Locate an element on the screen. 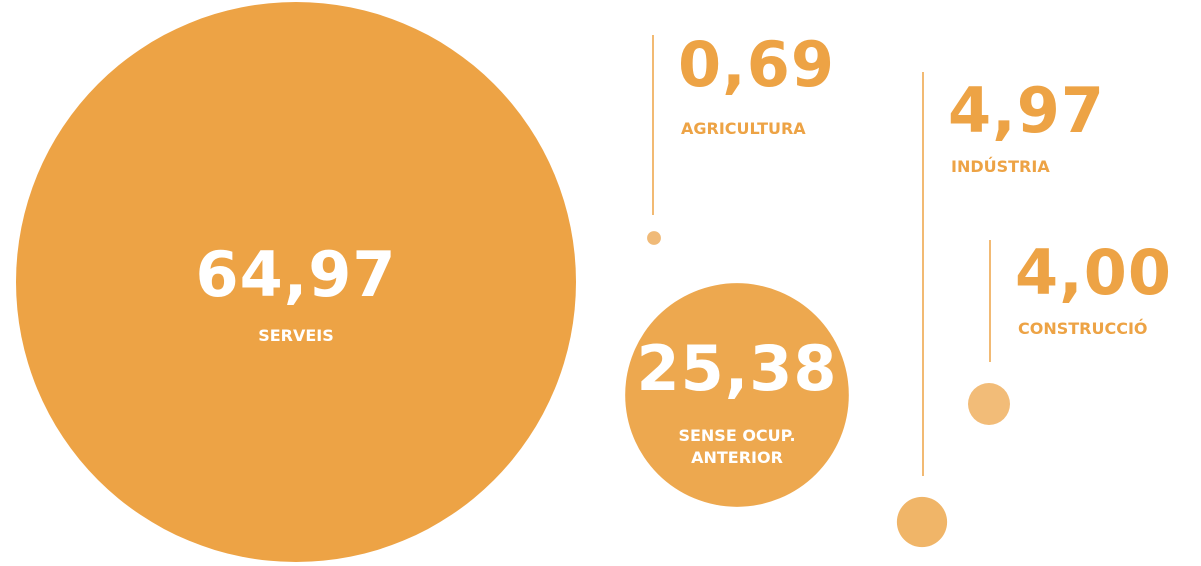 The width and height of the screenshot is (1201, 566). value-label: 4,00 is located at coordinates (1093, 272).